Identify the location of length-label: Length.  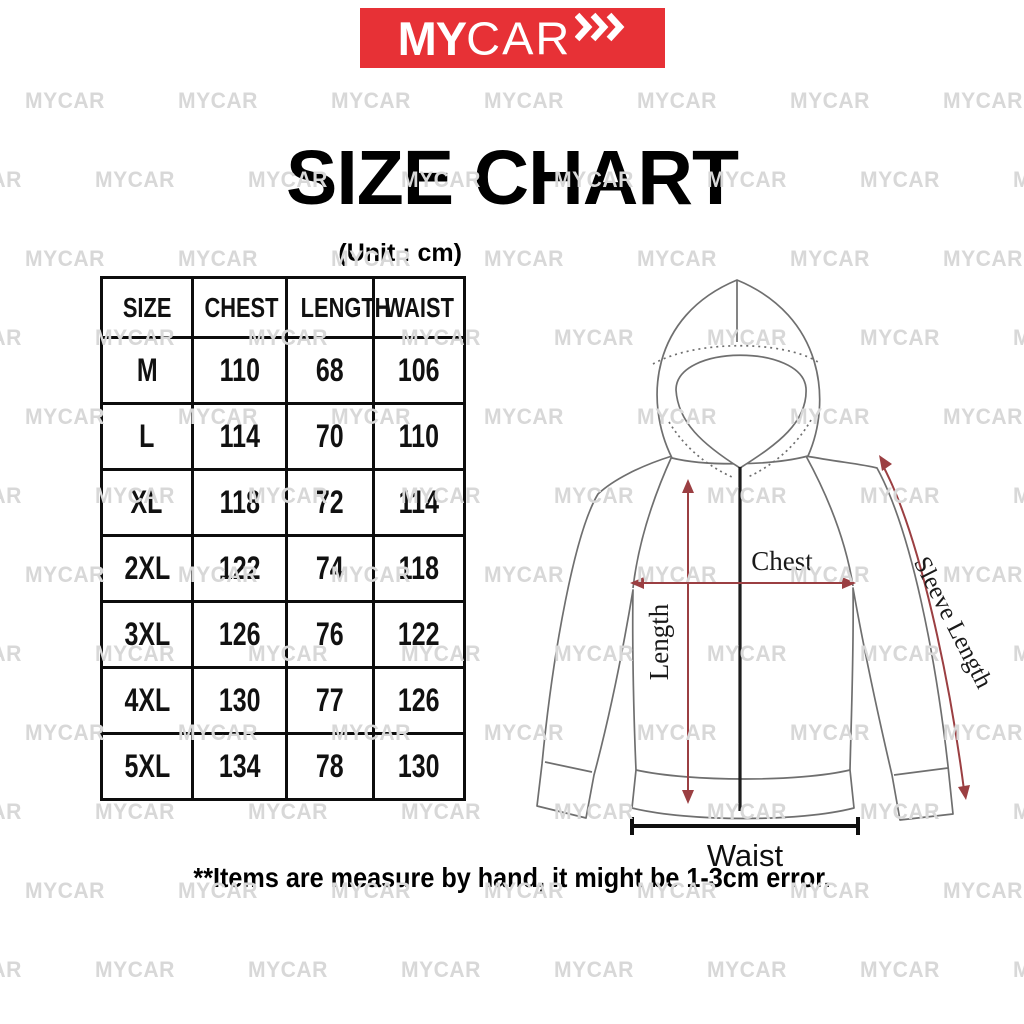
(659, 641).